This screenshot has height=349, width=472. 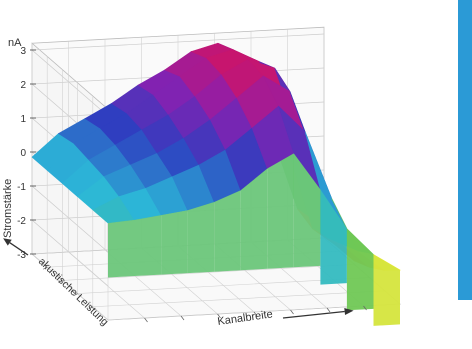 What do you see at coordinates (23, 51) in the screenshot?
I see `z-tick-label: 3` at bounding box center [23, 51].